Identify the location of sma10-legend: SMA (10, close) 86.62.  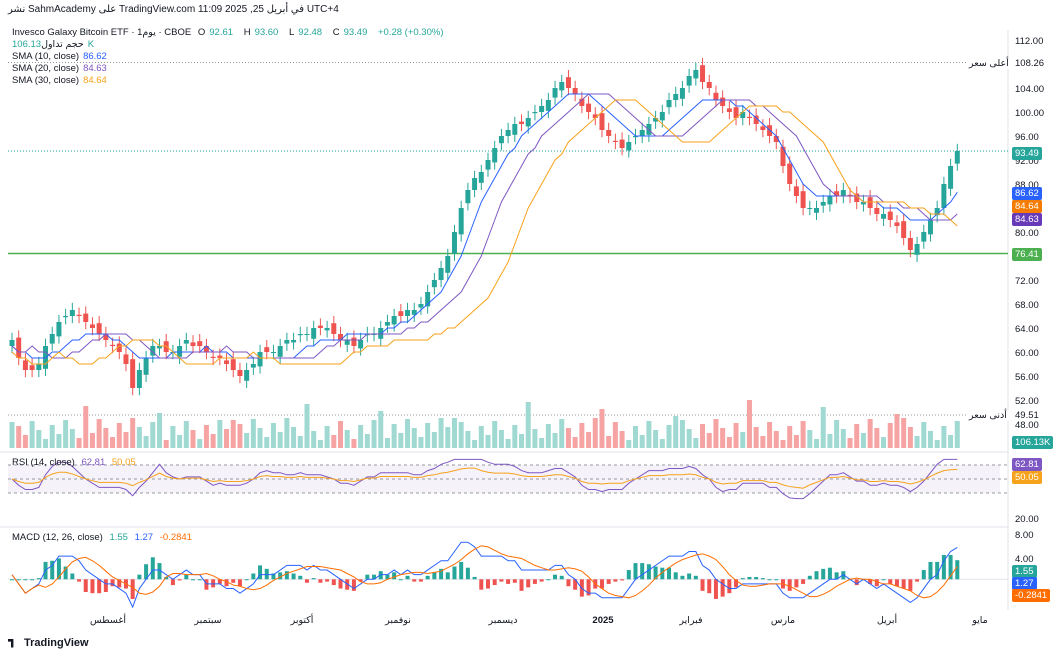
(61, 56).